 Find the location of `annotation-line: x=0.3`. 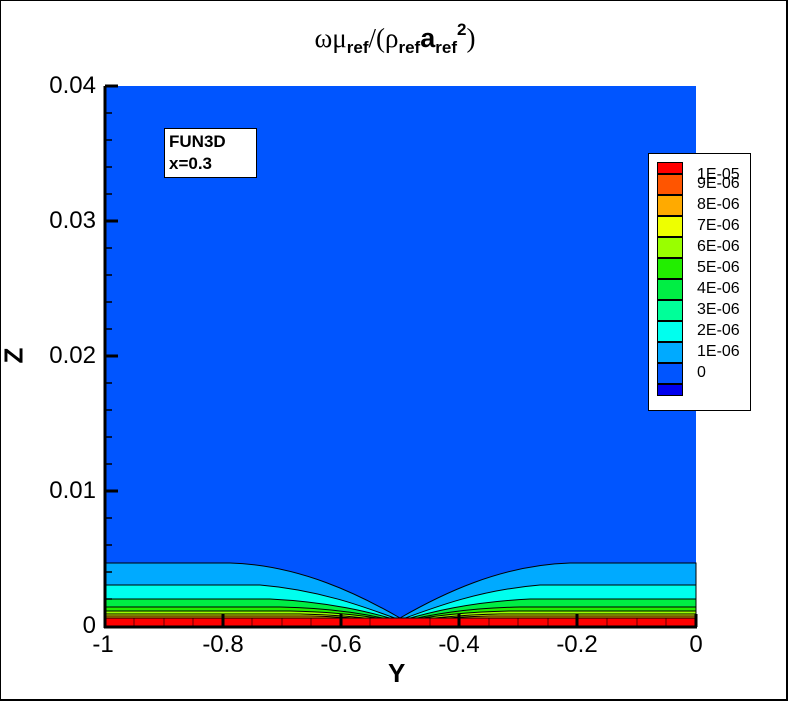

annotation-line: x=0.3 is located at coordinates (191, 163).